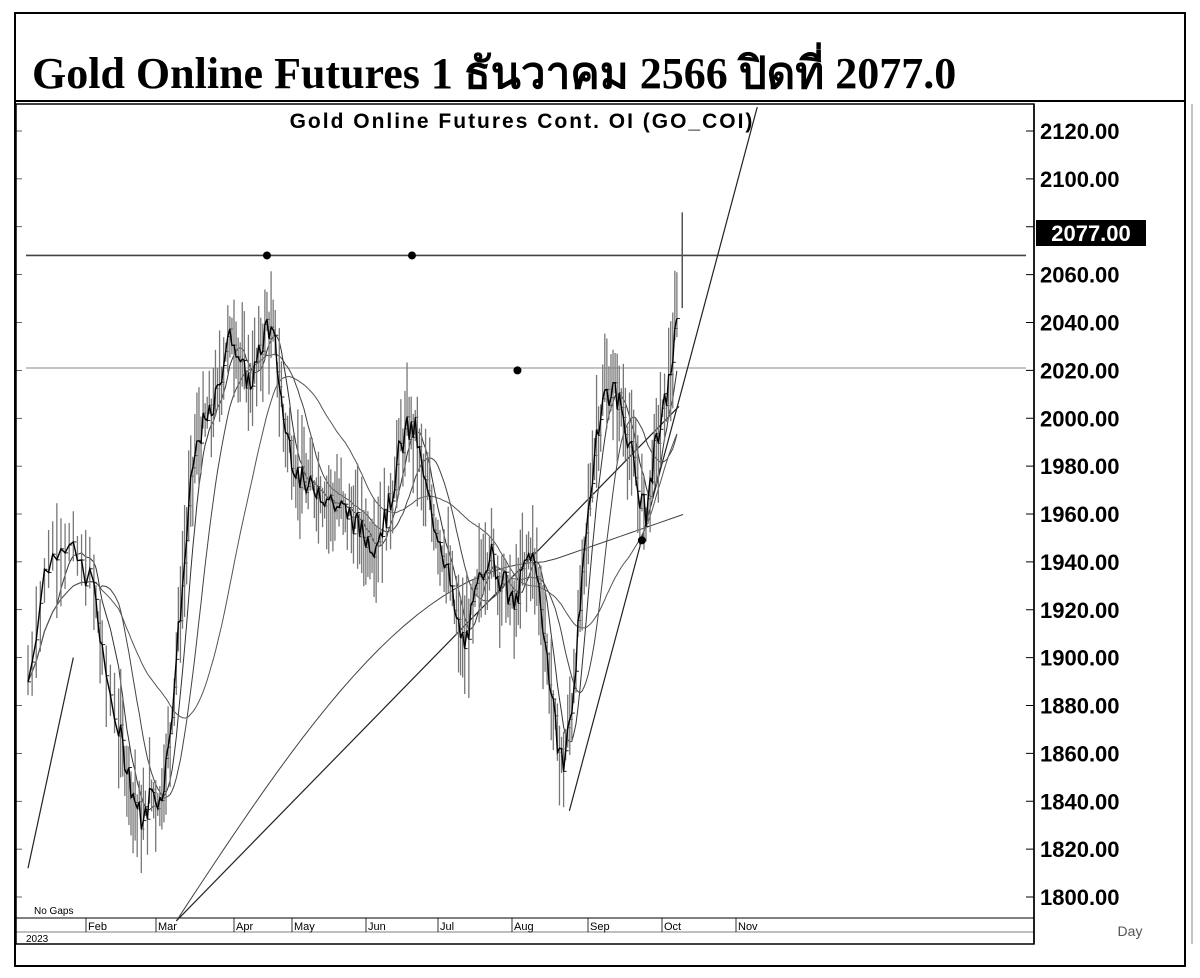 The width and height of the screenshot is (1200, 978). Describe the element at coordinates (1080, 418) in the screenshot. I see `y-tick-label: 2000.00` at that location.